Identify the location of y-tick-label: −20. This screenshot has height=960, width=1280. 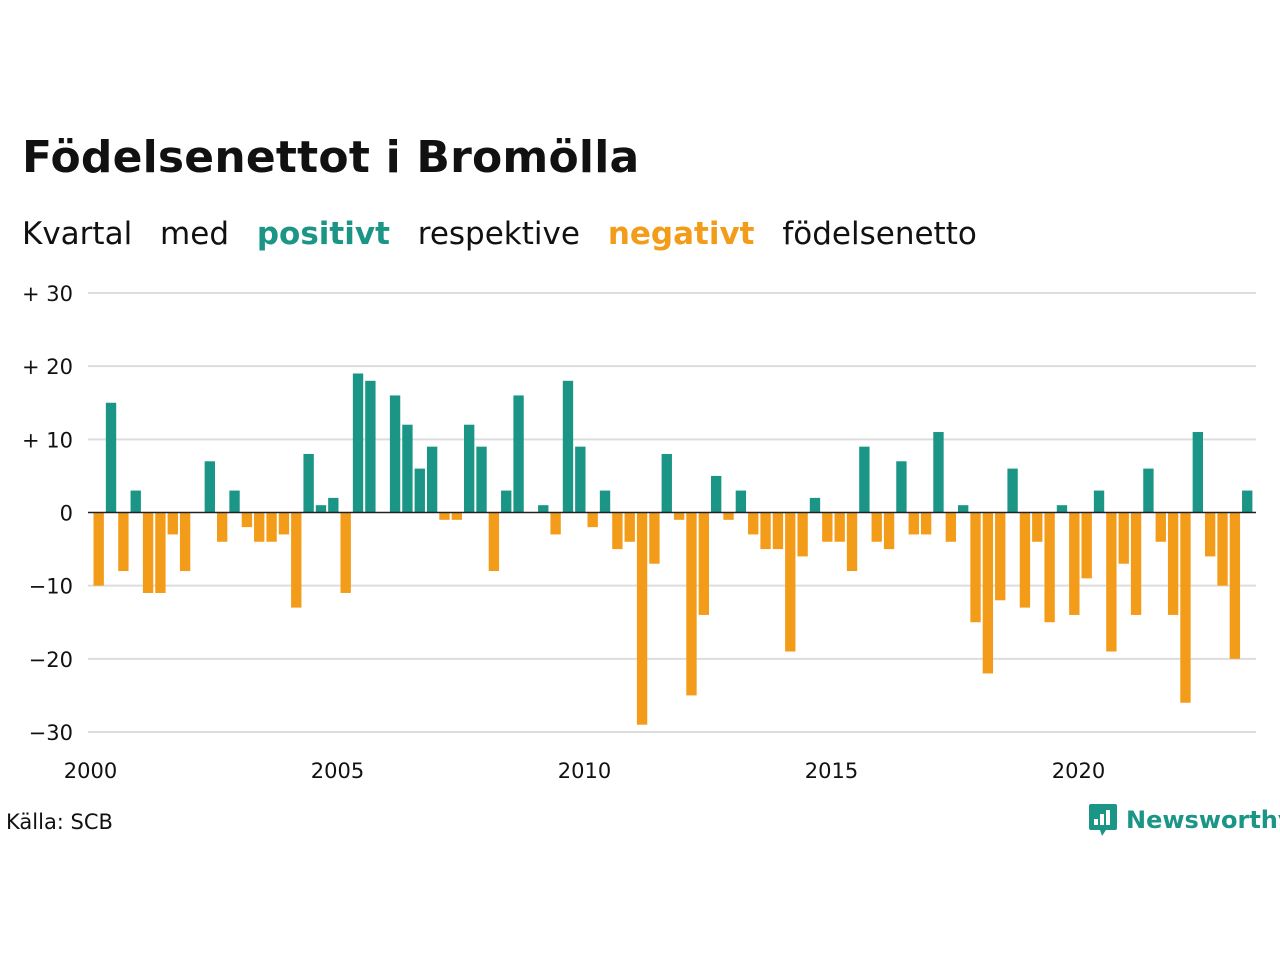
(51, 660).